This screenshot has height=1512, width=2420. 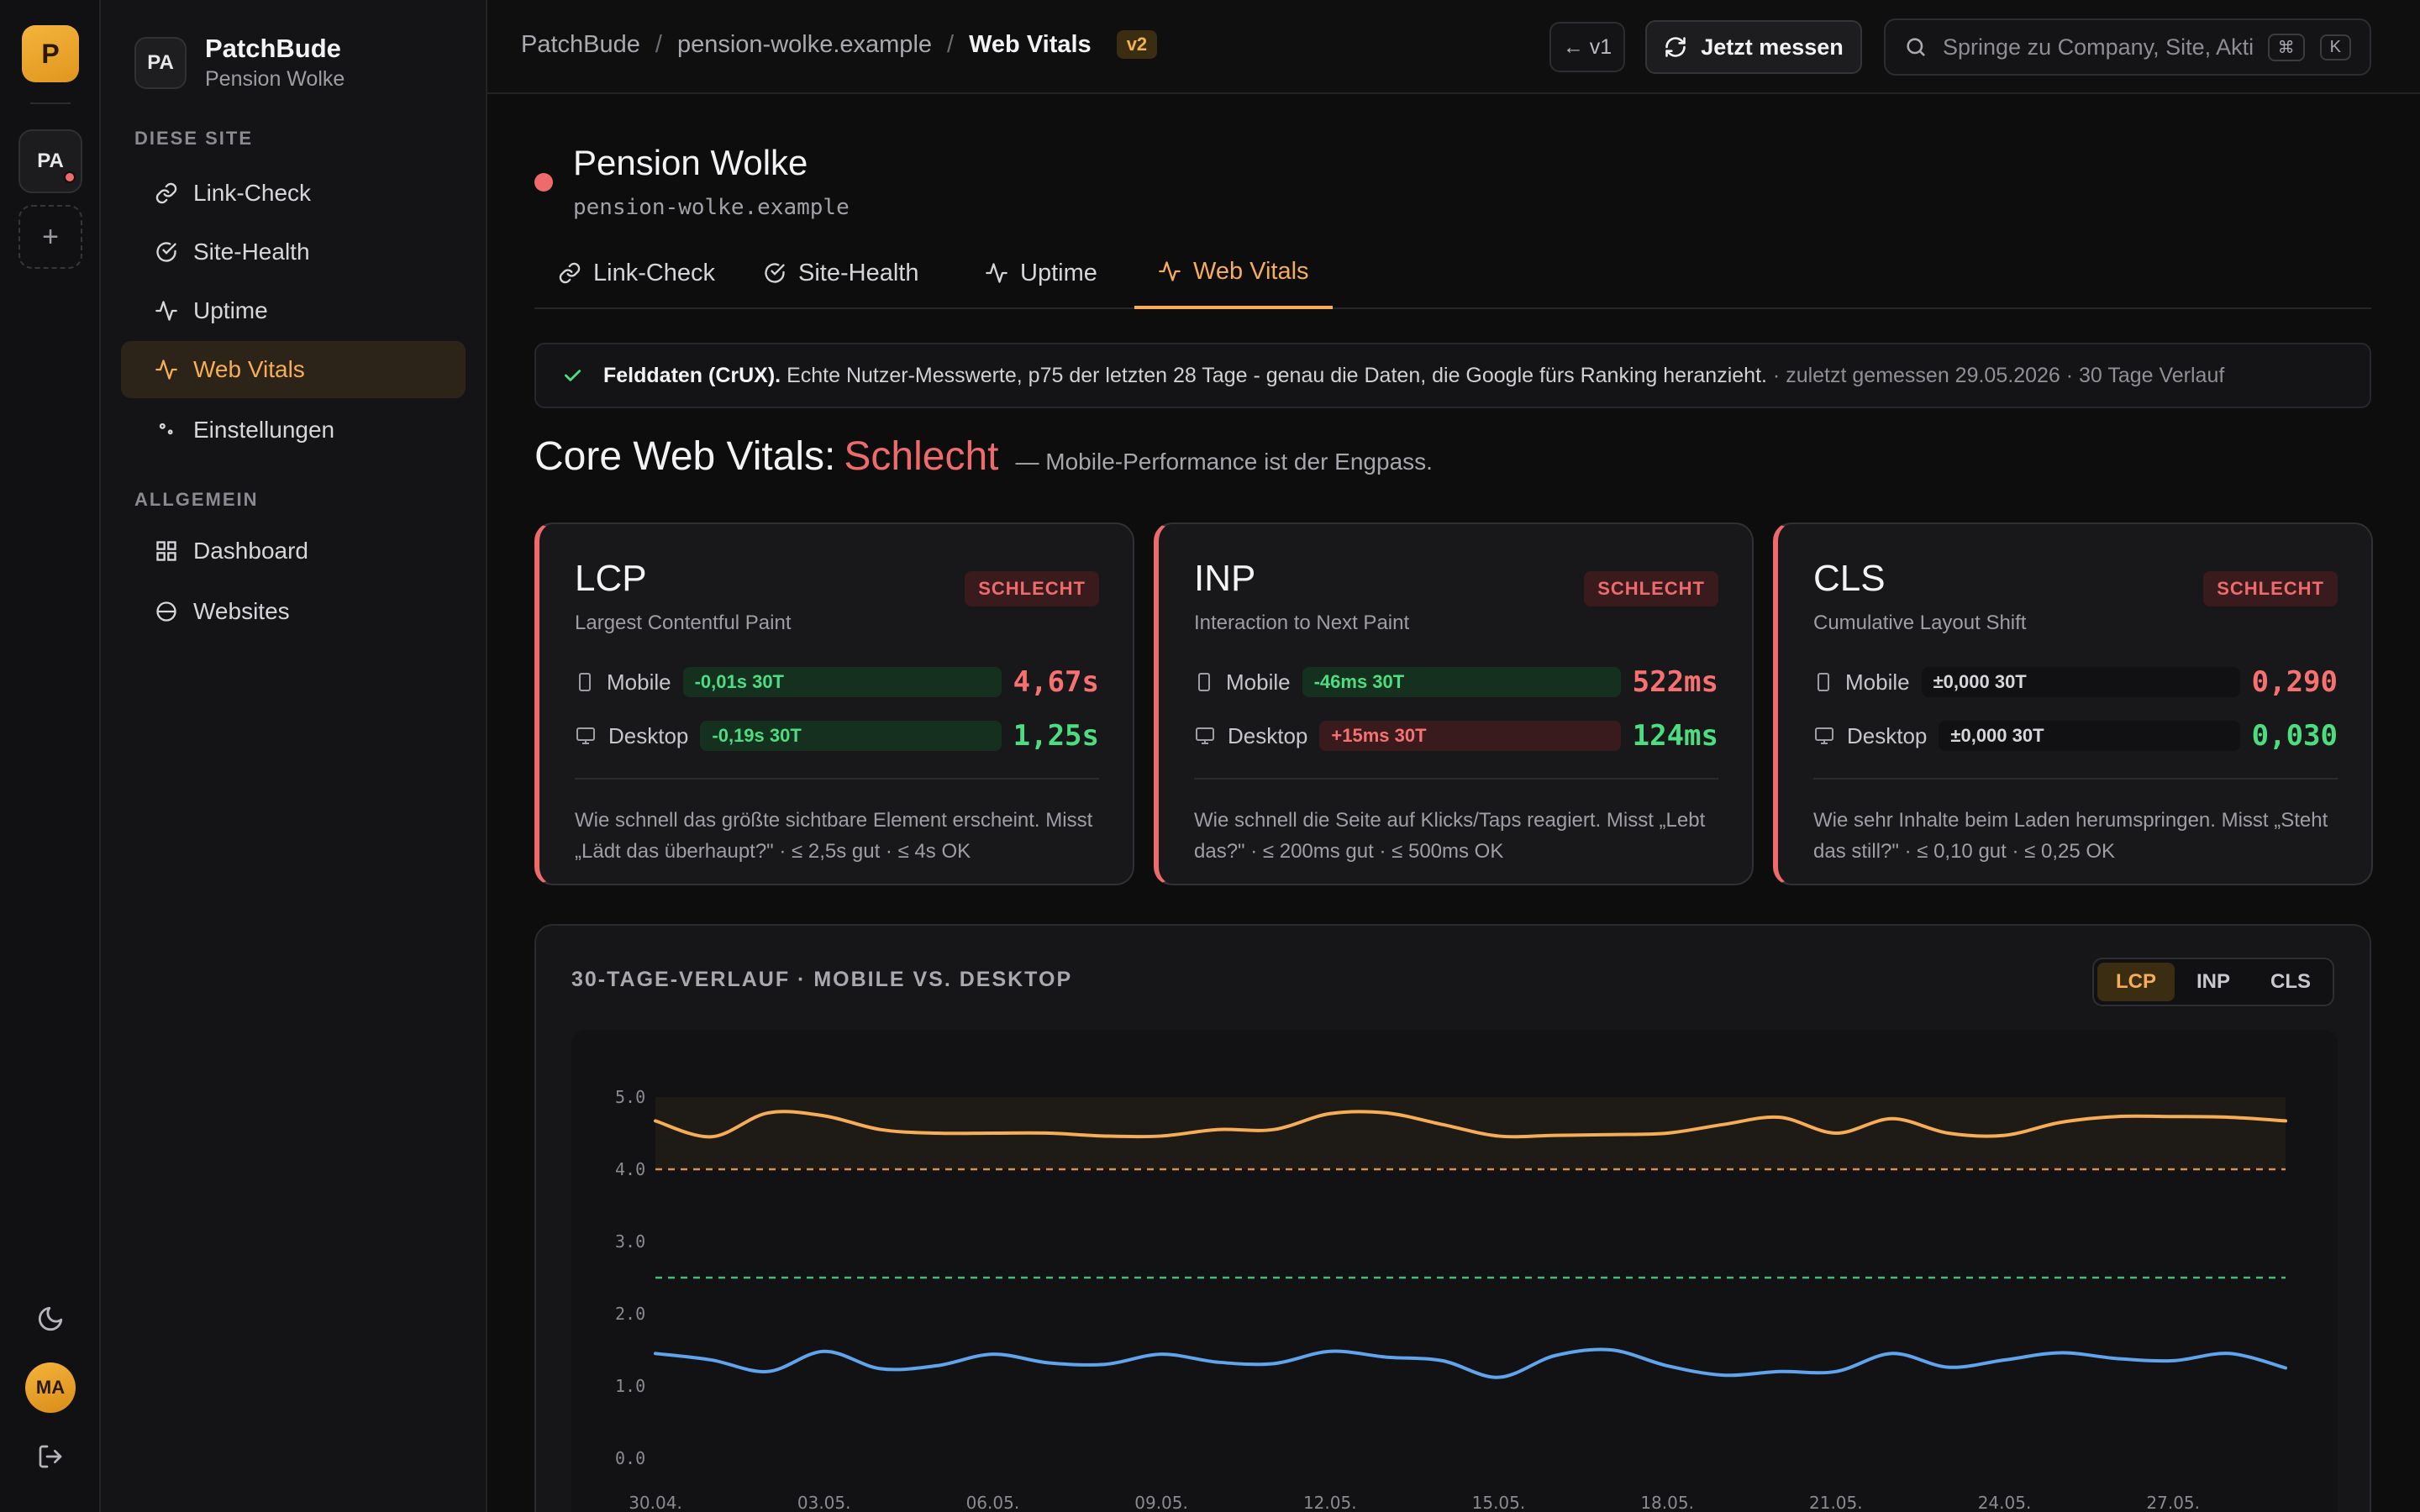 I want to click on mobile-value: 4,67s, so click(x=1056, y=682).